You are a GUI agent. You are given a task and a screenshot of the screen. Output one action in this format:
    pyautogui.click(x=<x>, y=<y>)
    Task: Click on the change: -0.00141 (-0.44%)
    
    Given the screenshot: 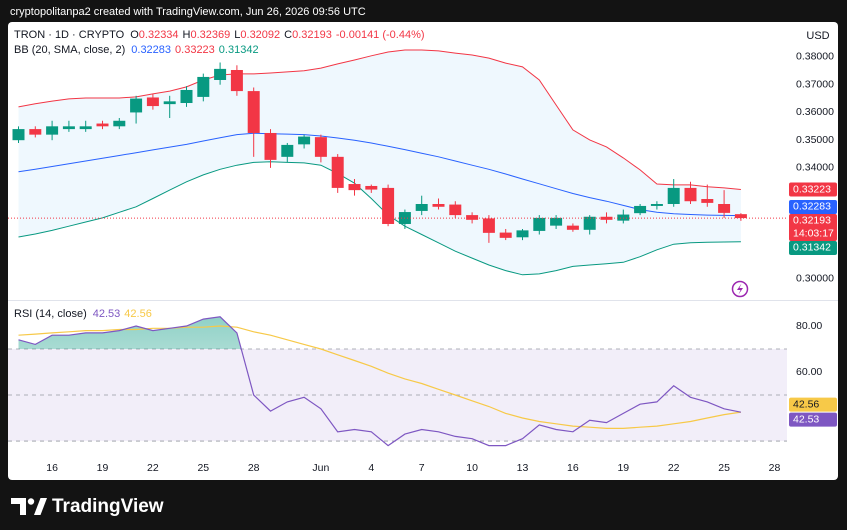 What is the action you would take?
    pyautogui.click(x=380, y=35)
    